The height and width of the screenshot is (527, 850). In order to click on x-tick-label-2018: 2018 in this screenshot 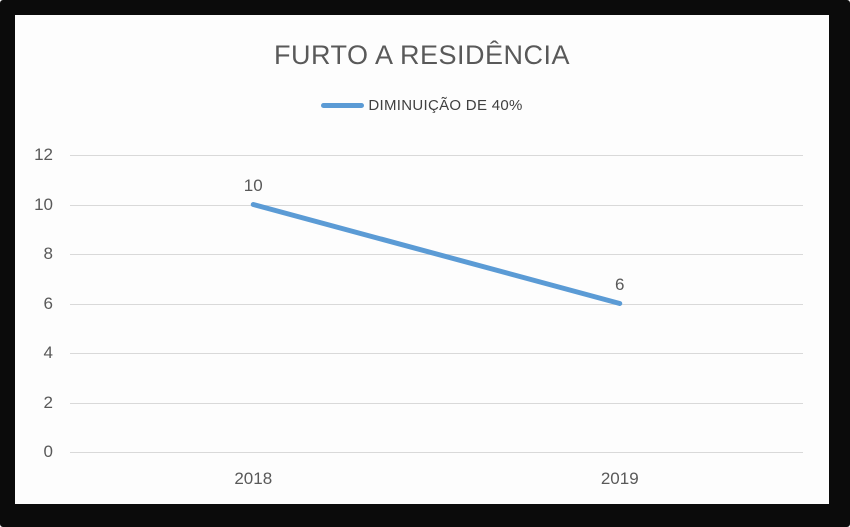, I will do `click(253, 478)`.